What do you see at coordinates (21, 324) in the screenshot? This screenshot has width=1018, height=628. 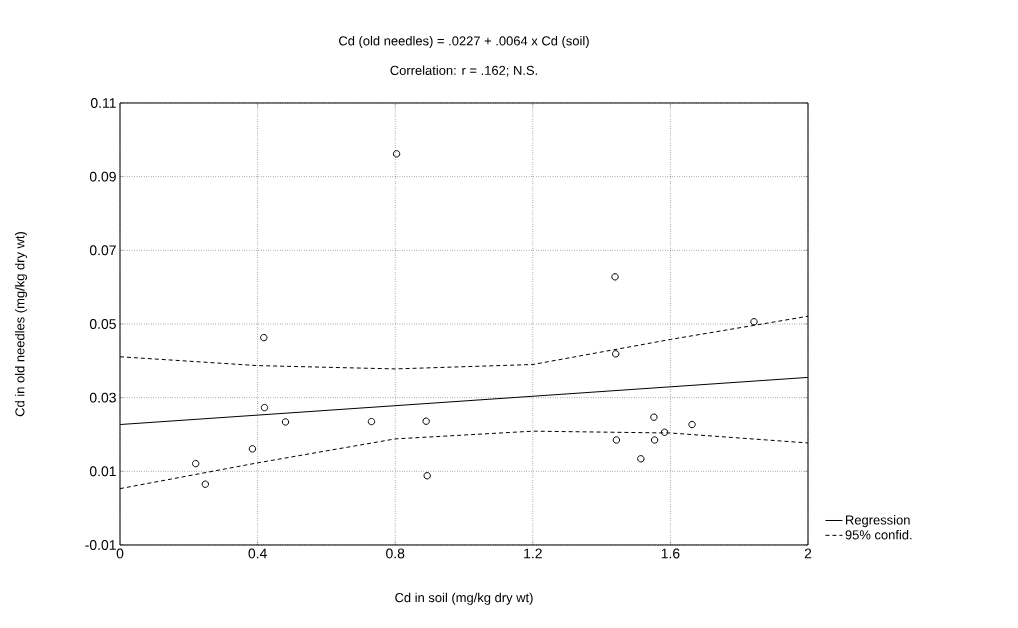 I see `y-axis-title: Cd in old needles (mg/kg dry wt)` at bounding box center [21, 324].